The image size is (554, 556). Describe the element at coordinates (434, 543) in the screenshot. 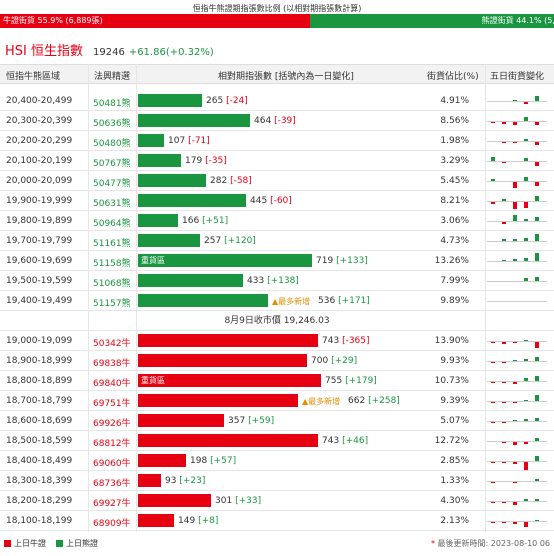

I see `update-marker-icon: *` at that location.